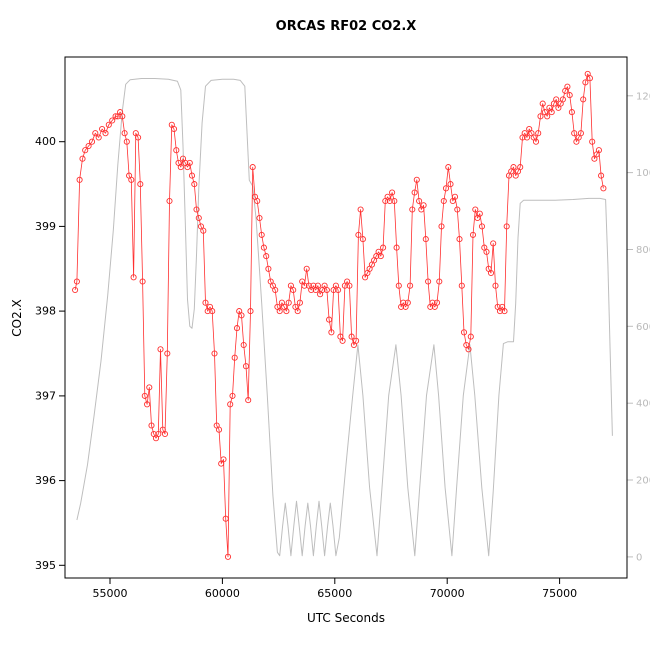 Image resolution: width=650 pixels, height=654 pixels. Describe the element at coordinates (559, 593) in the screenshot. I see `x-tick-label: 75000` at that location.